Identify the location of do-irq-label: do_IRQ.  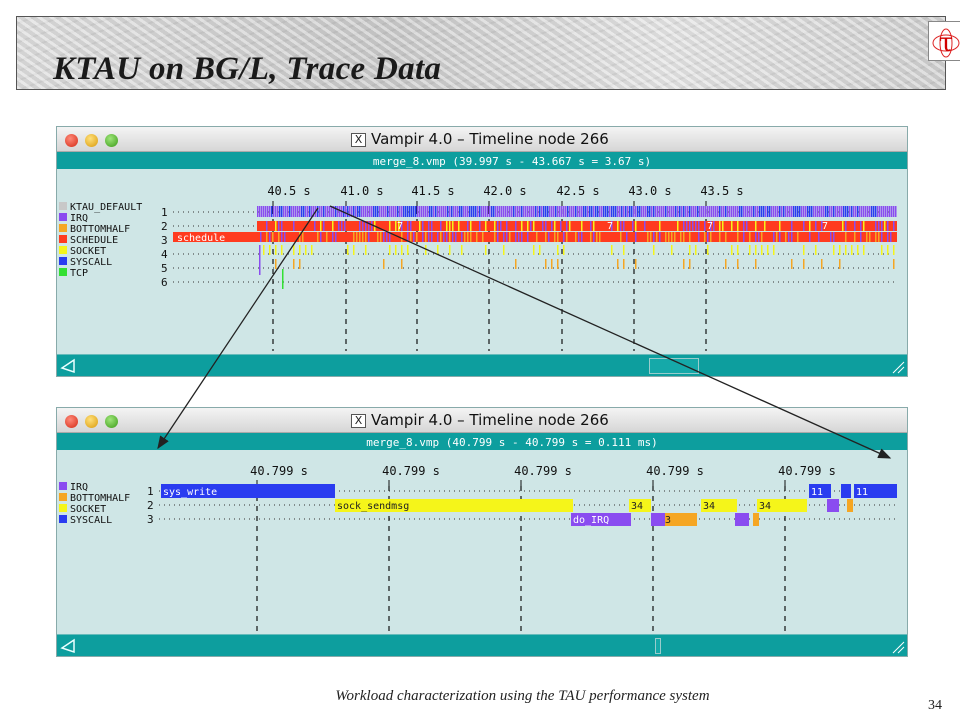
(591, 520).